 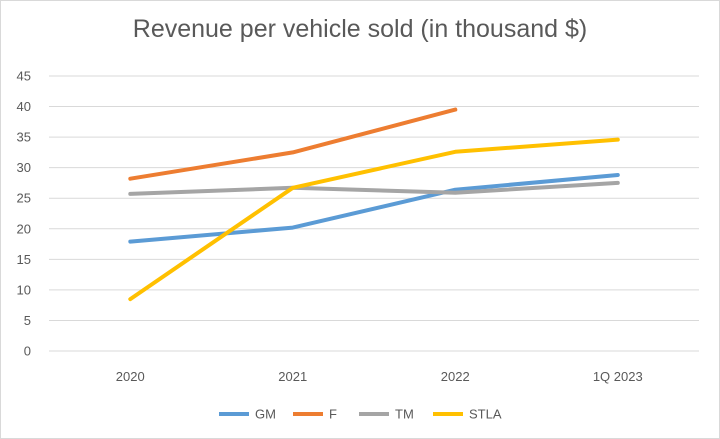 What do you see at coordinates (485, 414) in the screenshot?
I see `legend-label: STLA` at bounding box center [485, 414].